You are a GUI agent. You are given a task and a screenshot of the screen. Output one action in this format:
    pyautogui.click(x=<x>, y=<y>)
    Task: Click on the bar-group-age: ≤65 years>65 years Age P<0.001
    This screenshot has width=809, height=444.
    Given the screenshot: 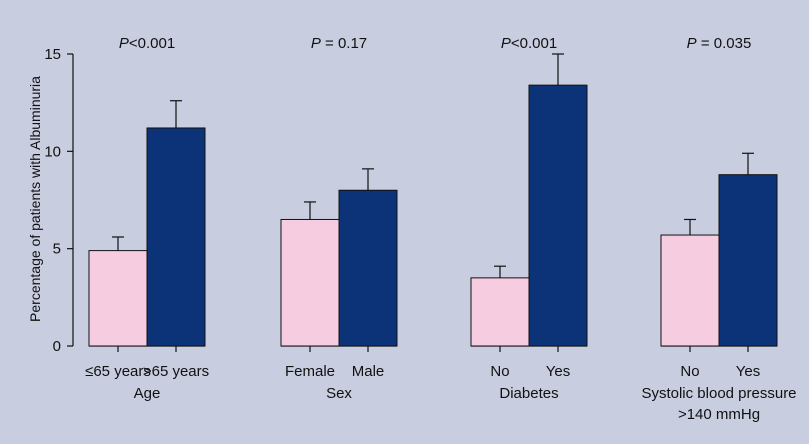 What is the action you would take?
    pyautogui.click(x=147, y=218)
    